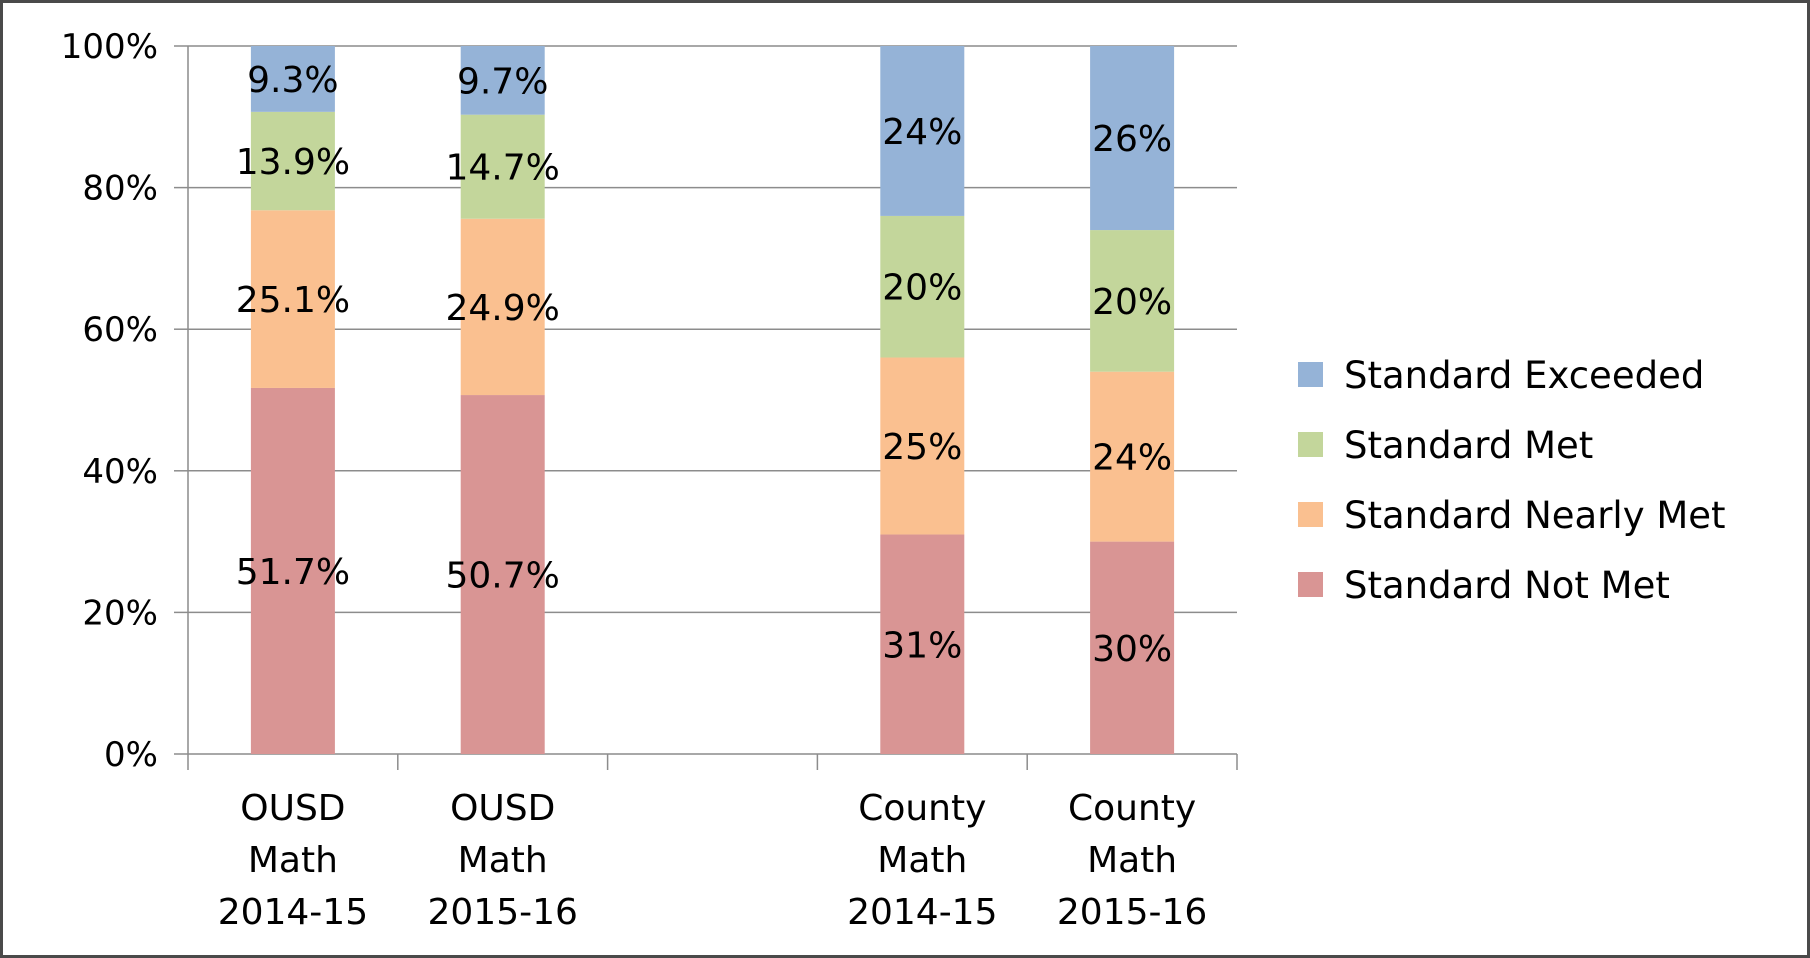 Image resolution: width=1810 pixels, height=958 pixels. I want to click on y-tick-label: 20%, so click(120, 613).